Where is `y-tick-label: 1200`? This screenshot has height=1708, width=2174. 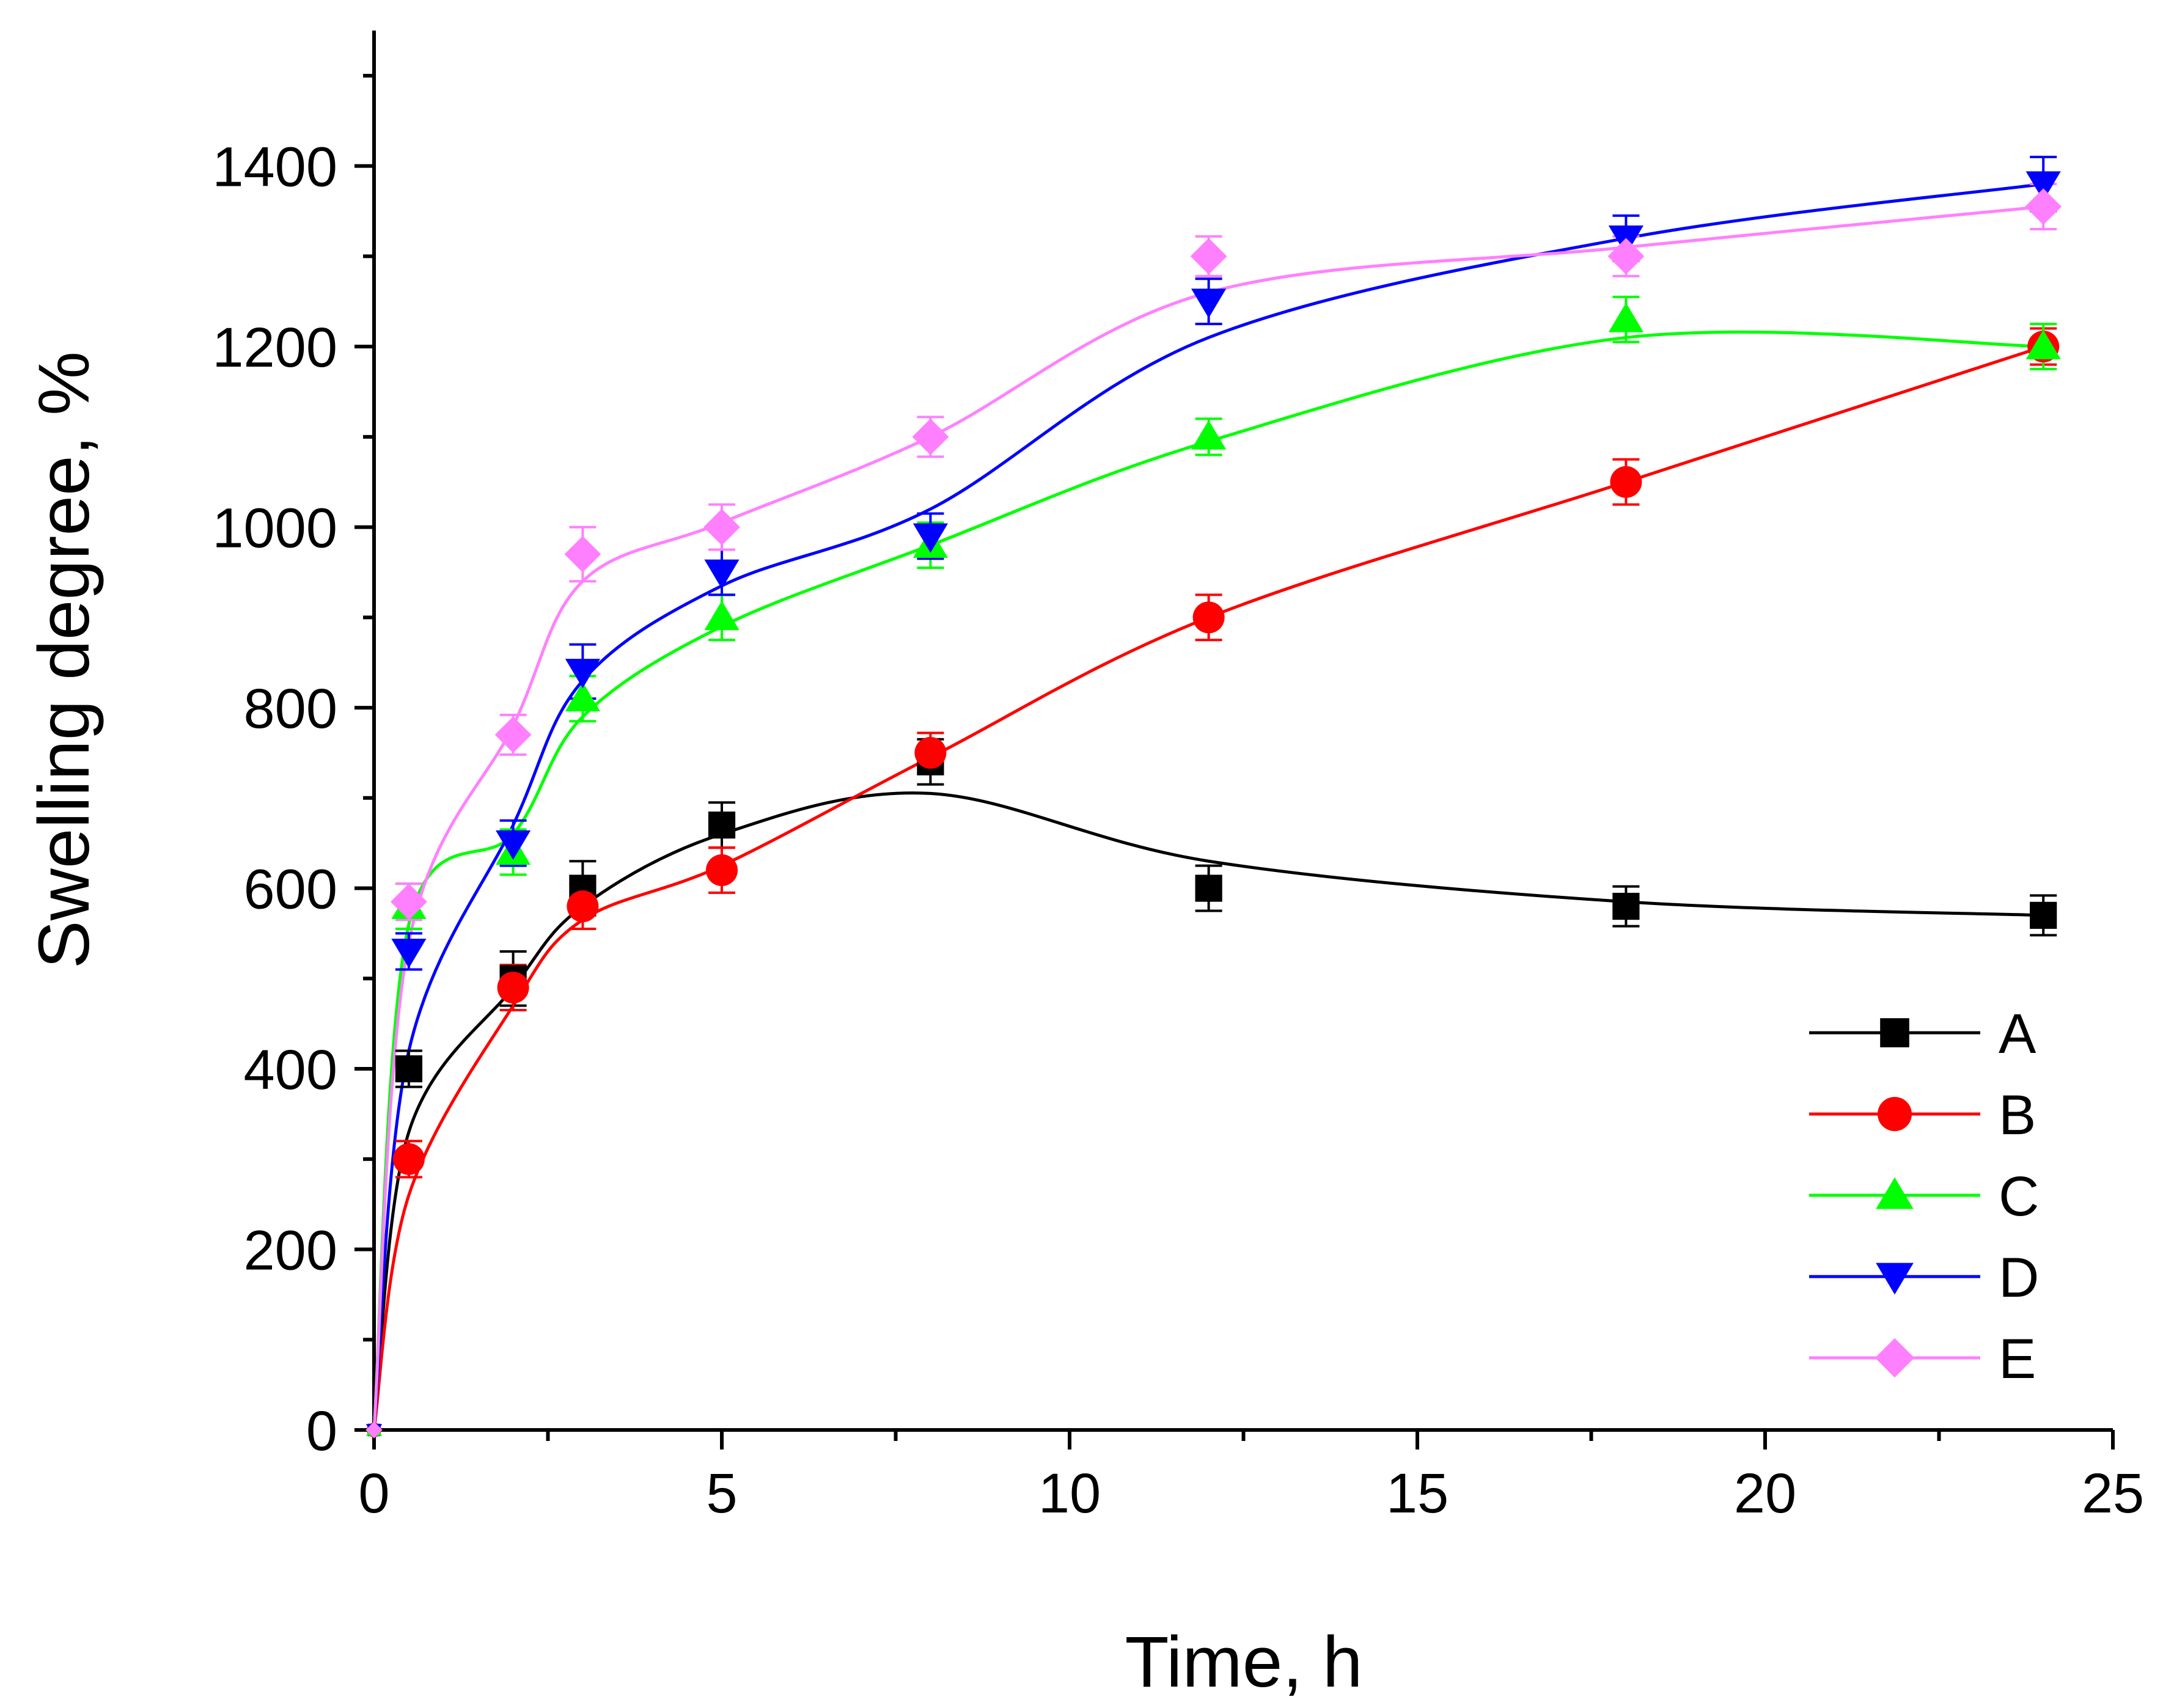
y-tick-label: 1200 is located at coordinates (274, 348).